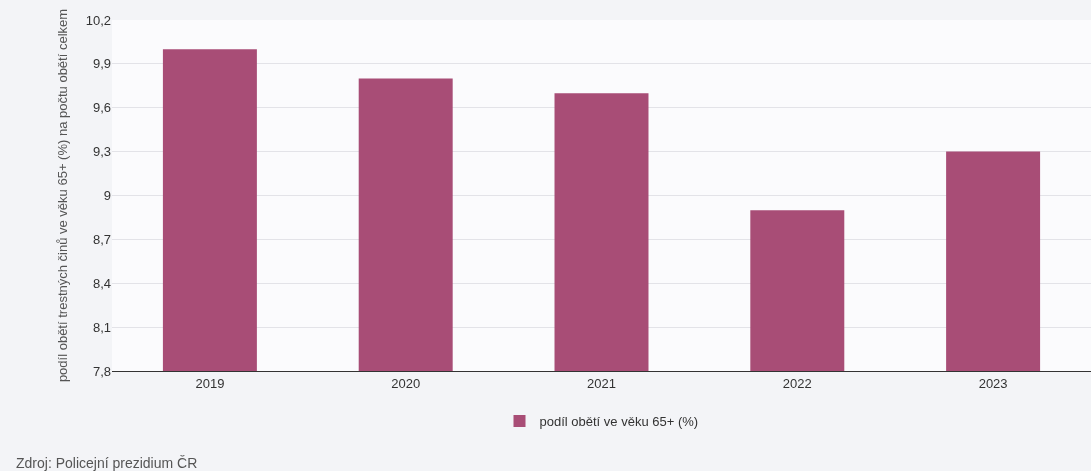 The height and width of the screenshot is (471, 1091). What do you see at coordinates (101, 108) in the screenshot?
I see `y-tick-label: 9,6` at bounding box center [101, 108].